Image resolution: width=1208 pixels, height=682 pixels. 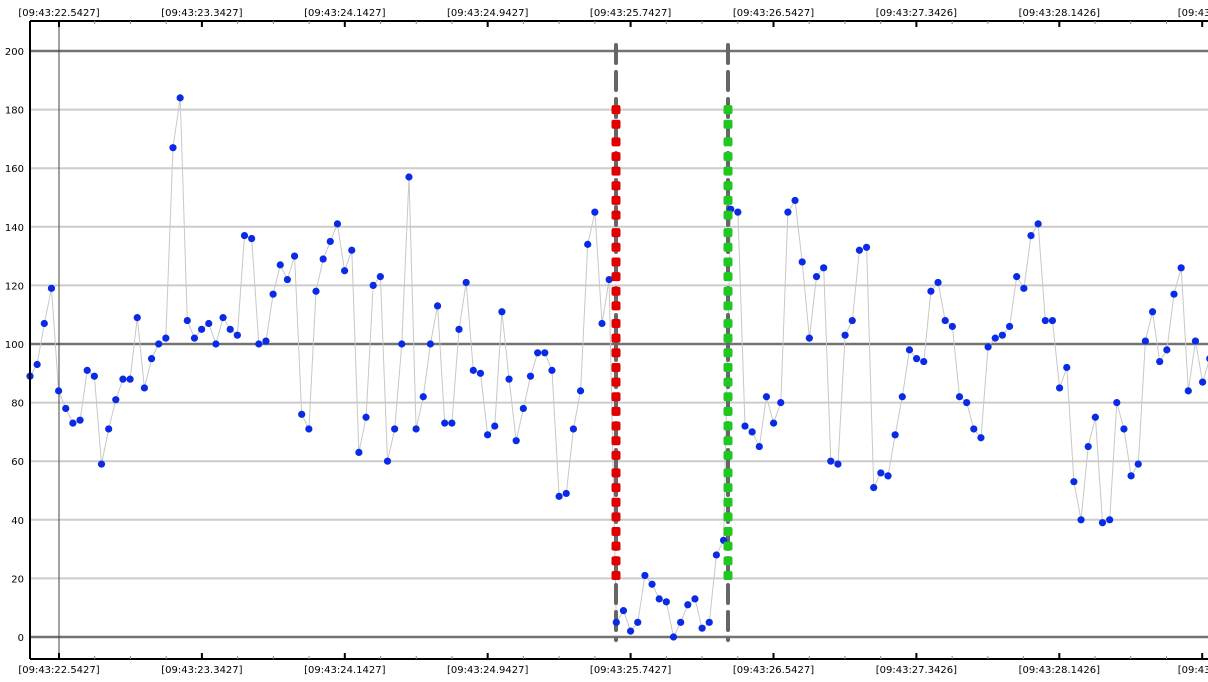 I want to click on x-tick-label-bottom: [09:43:23.3427], so click(x=201, y=670).